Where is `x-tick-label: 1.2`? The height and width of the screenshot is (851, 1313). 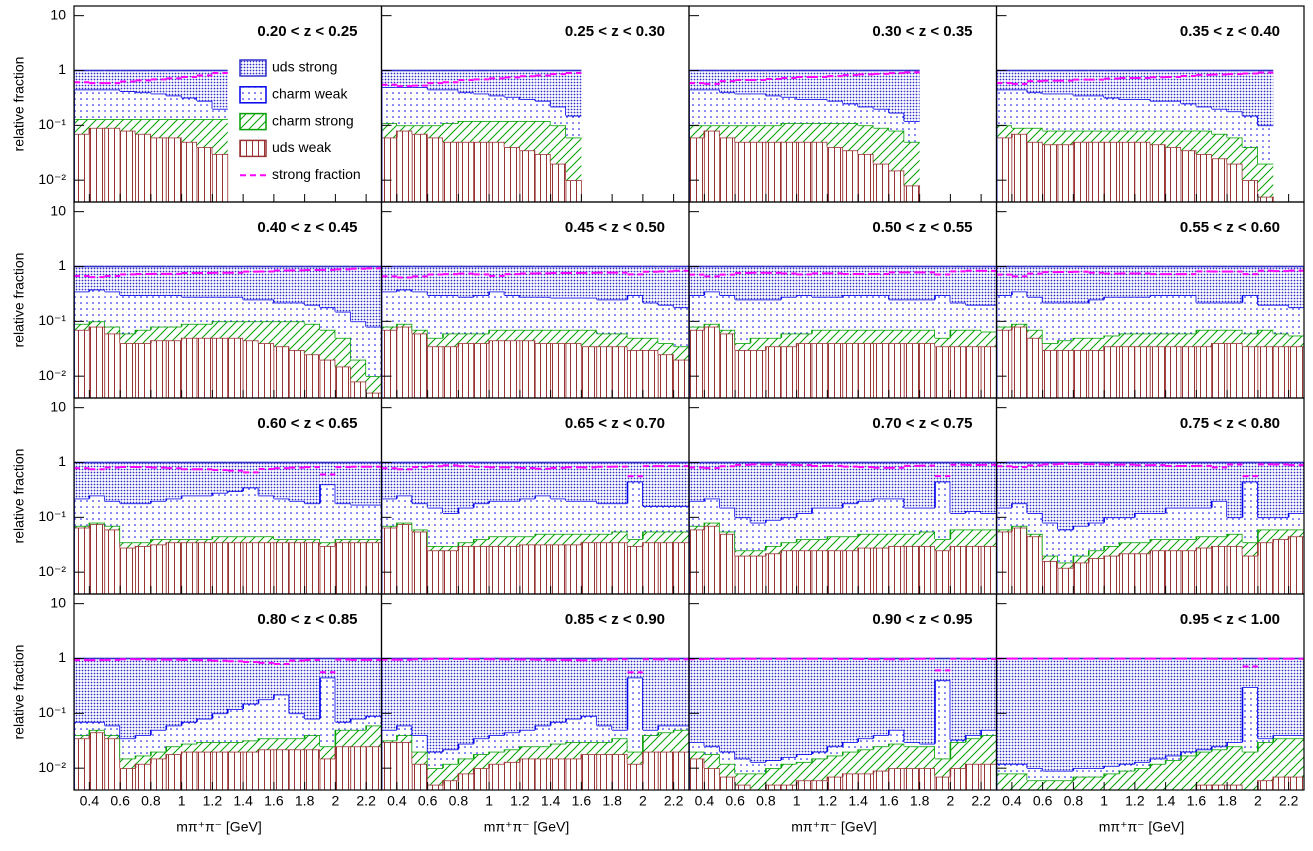
x-tick-label: 1.2 is located at coordinates (828, 801).